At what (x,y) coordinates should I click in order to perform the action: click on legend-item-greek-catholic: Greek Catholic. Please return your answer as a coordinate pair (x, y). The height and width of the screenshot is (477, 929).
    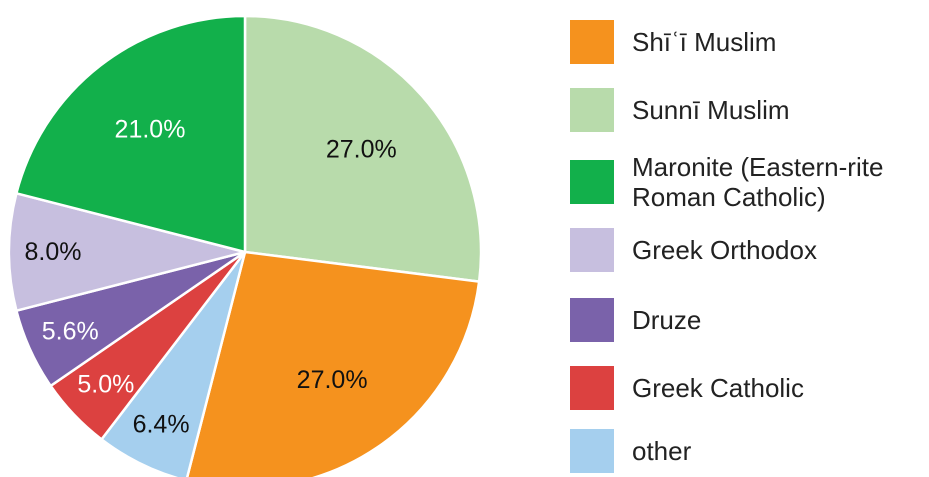
    Looking at the image, I should click on (687, 388).